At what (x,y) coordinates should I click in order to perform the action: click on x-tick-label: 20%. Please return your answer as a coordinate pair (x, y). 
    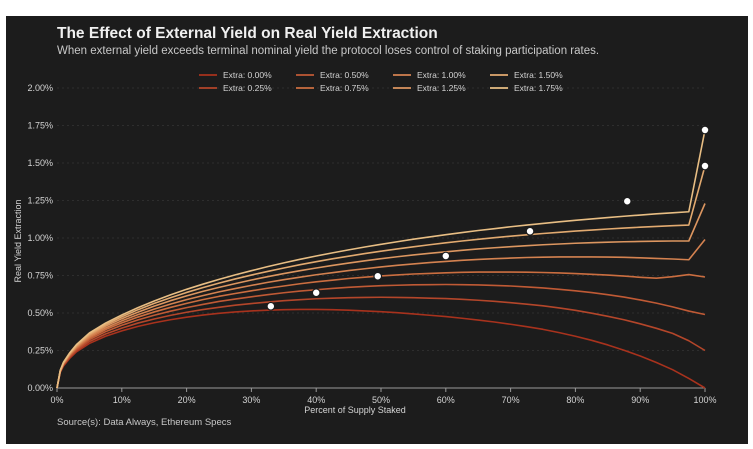
    Looking at the image, I should click on (187, 400).